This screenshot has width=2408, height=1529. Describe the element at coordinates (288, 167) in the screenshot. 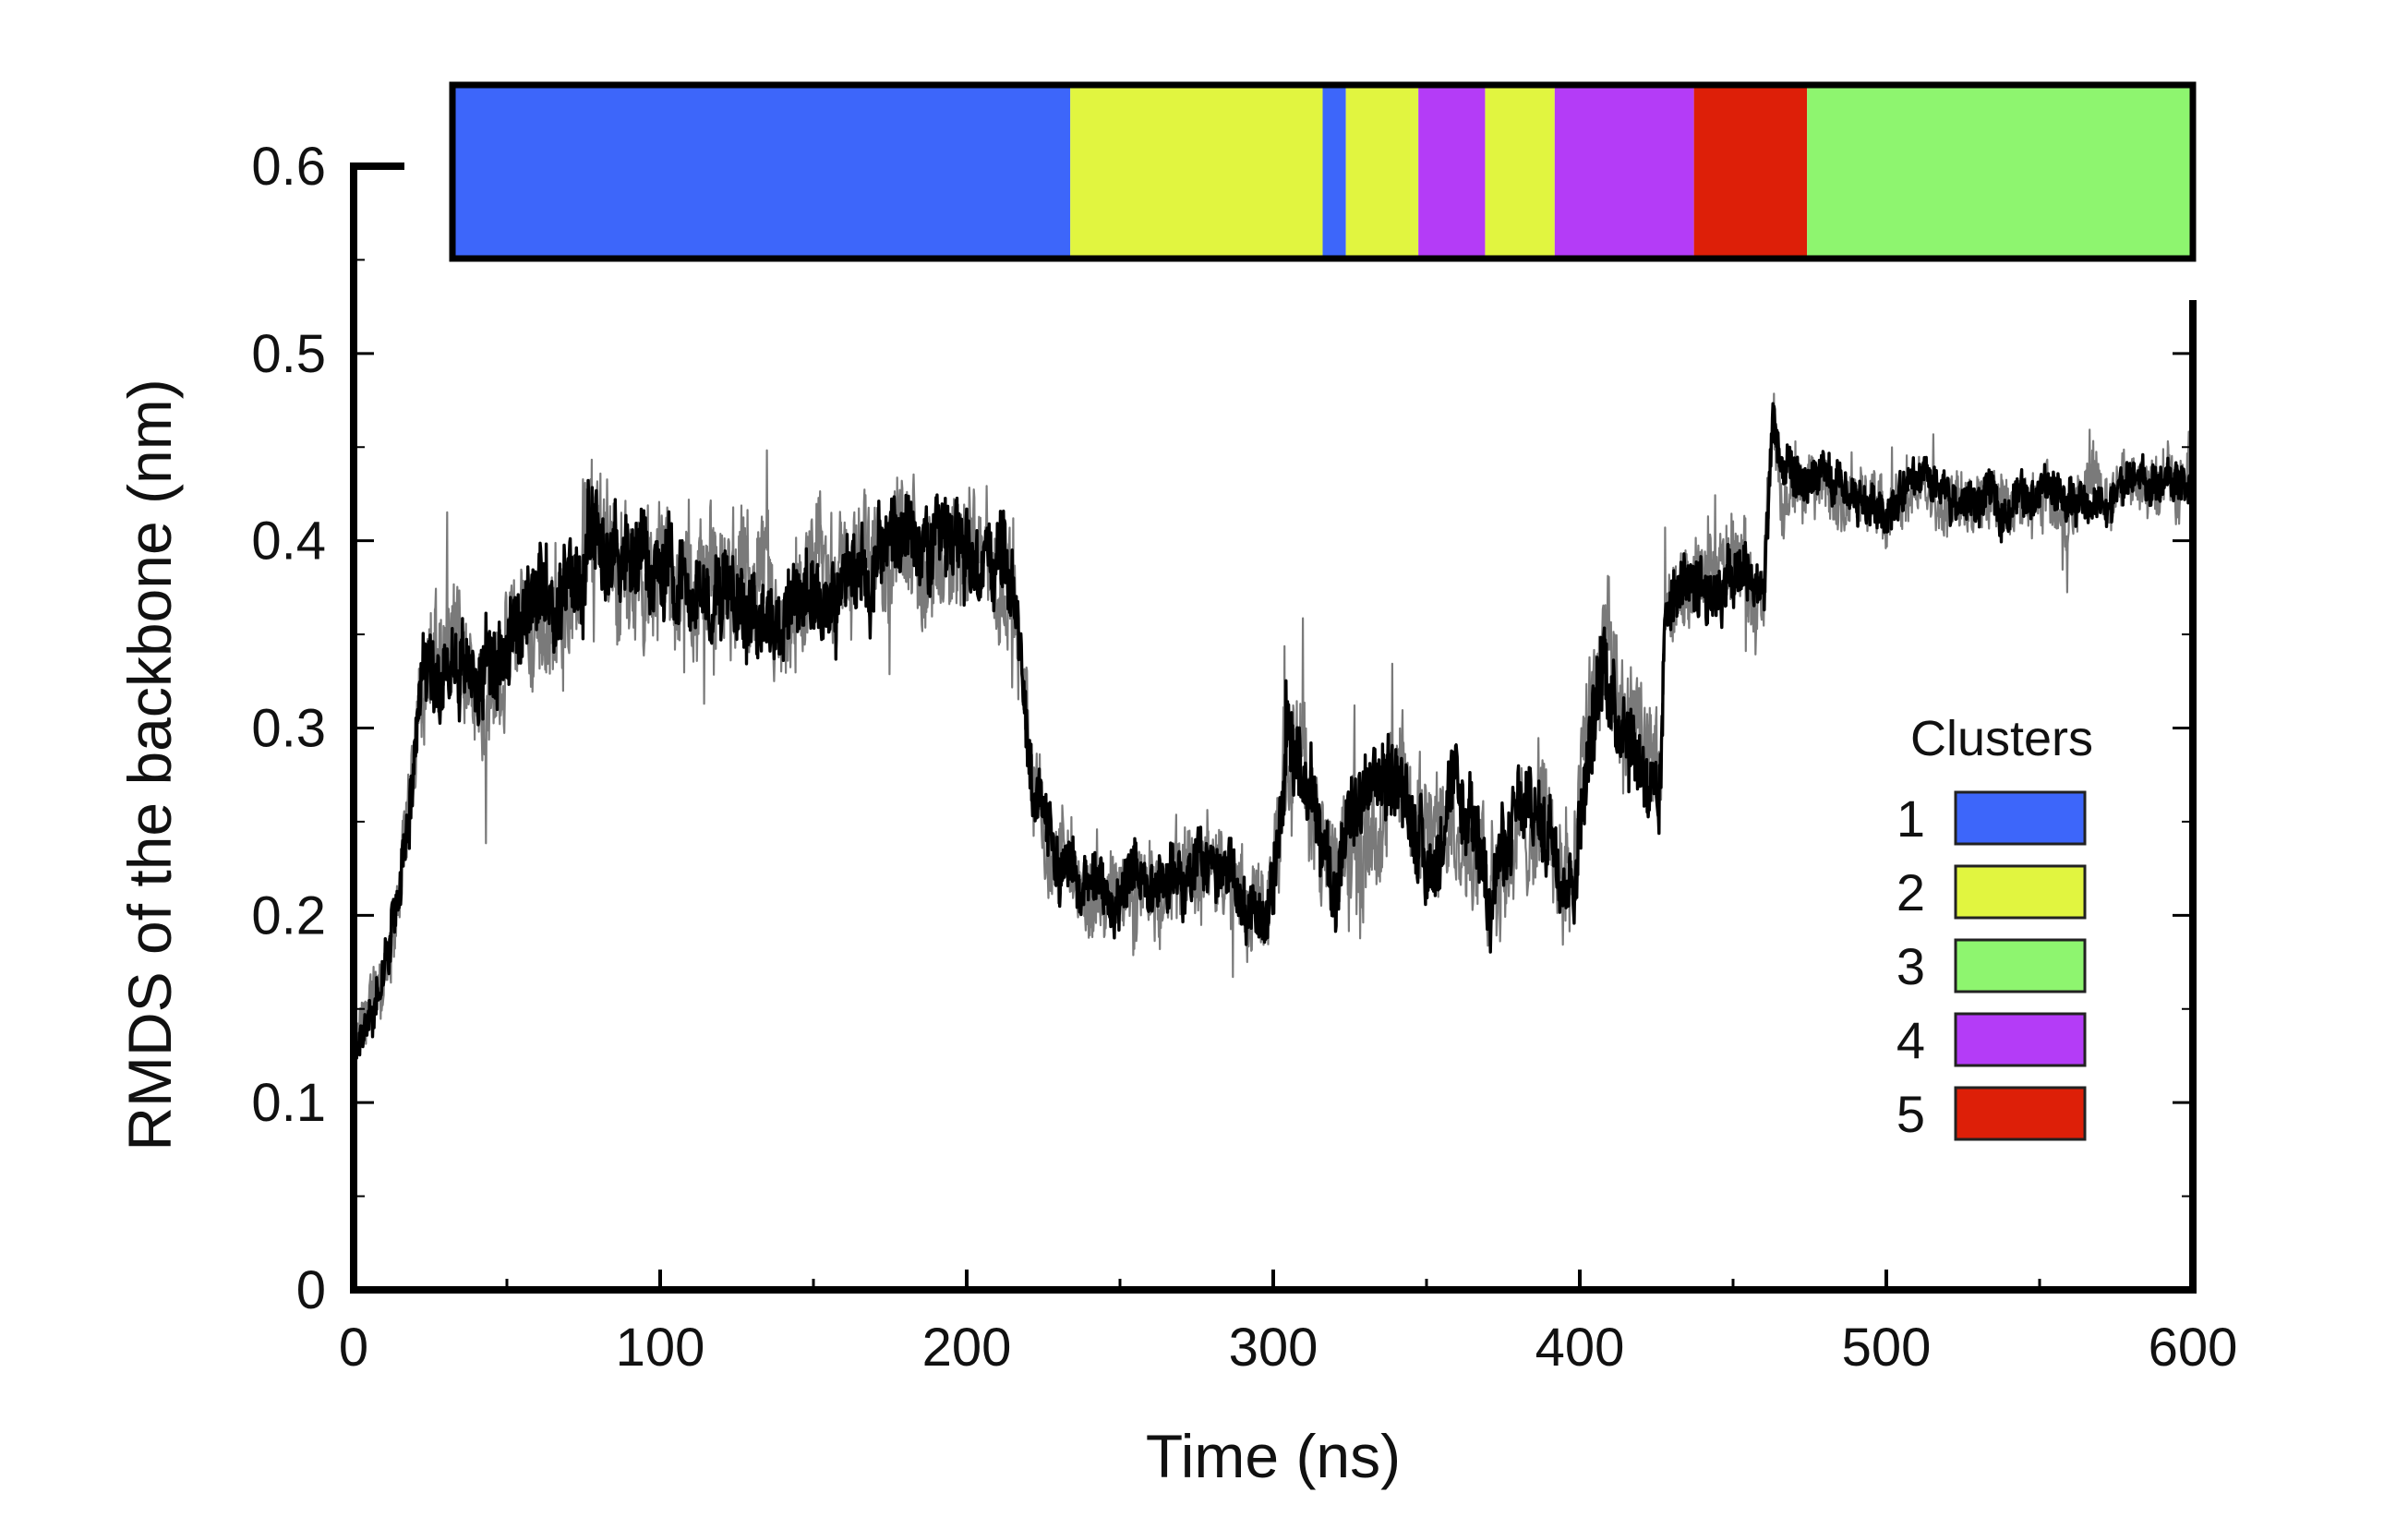

I see `y-tick-label: 0.6` at that location.